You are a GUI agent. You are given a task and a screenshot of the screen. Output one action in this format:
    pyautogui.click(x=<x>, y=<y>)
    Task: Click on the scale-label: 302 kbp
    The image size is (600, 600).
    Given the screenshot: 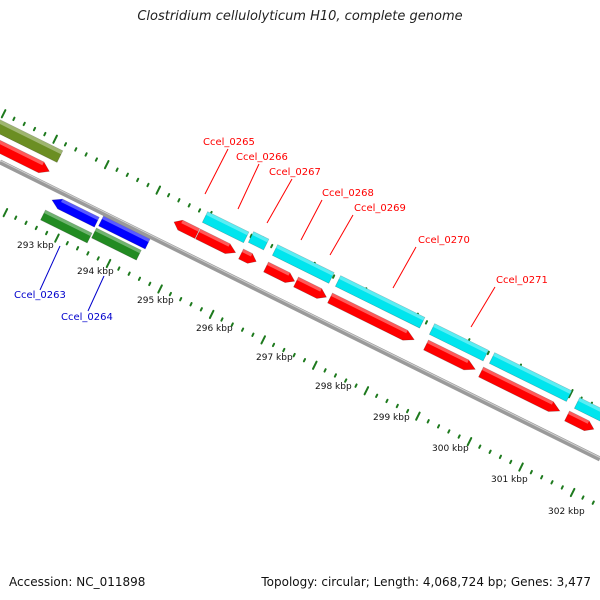 What is the action you would take?
    pyautogui.click(x=566, y=512)
    